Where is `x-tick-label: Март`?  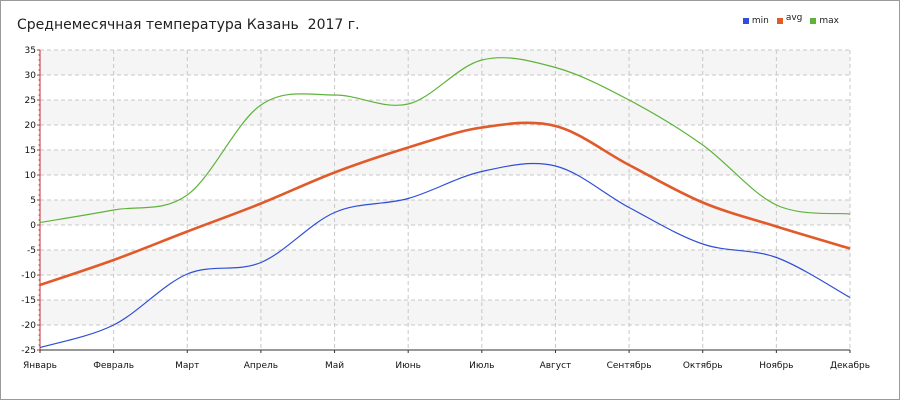
x-tick-label: Март is located at coordinates (187, 366).